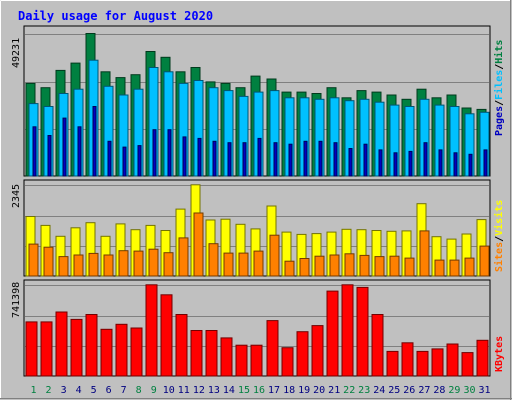  What do you see at coordinates (274, 390) in the screenshot?
I see `day-label-17: 17` at bounding box center [274, 390].